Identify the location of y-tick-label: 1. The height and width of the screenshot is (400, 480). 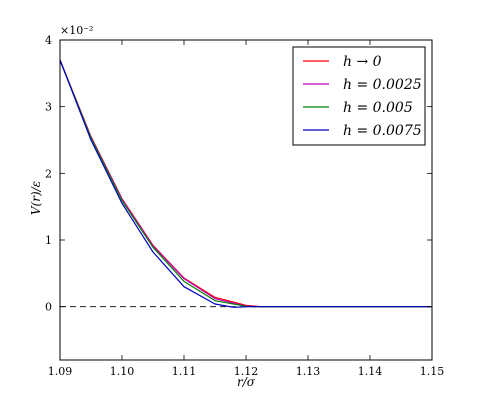
(48, 240).